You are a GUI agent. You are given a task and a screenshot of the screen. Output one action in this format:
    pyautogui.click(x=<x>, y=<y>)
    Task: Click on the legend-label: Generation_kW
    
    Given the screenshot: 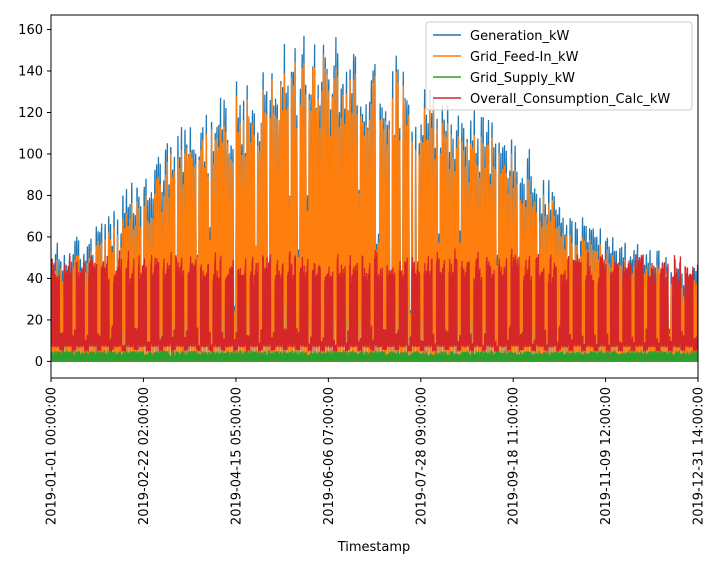 What is the action you would take?
    pyautogui.click(x=520, y=36)
    